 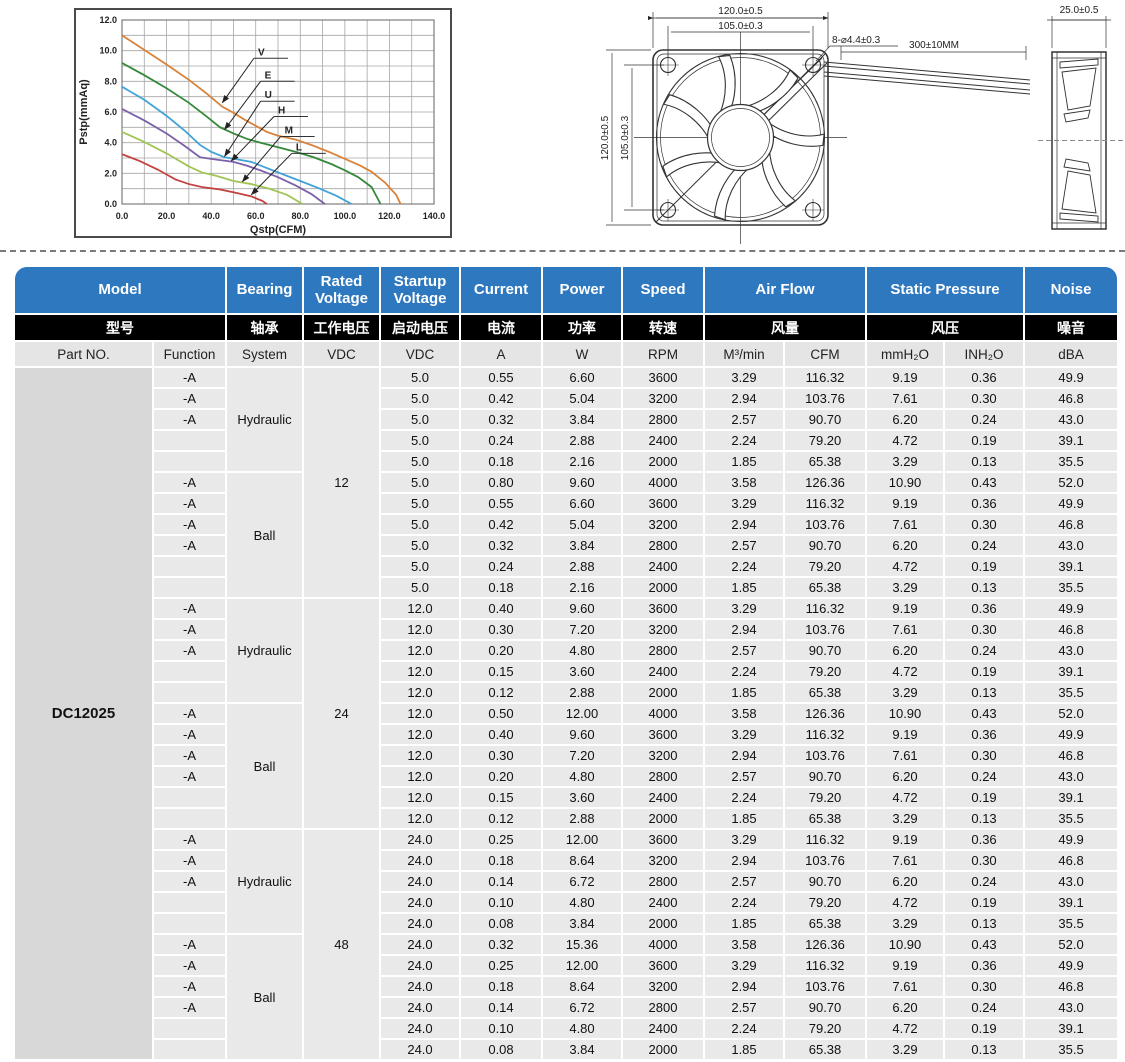 I want to click on col-header-noise: Noise, so click(x=1071, y=290).